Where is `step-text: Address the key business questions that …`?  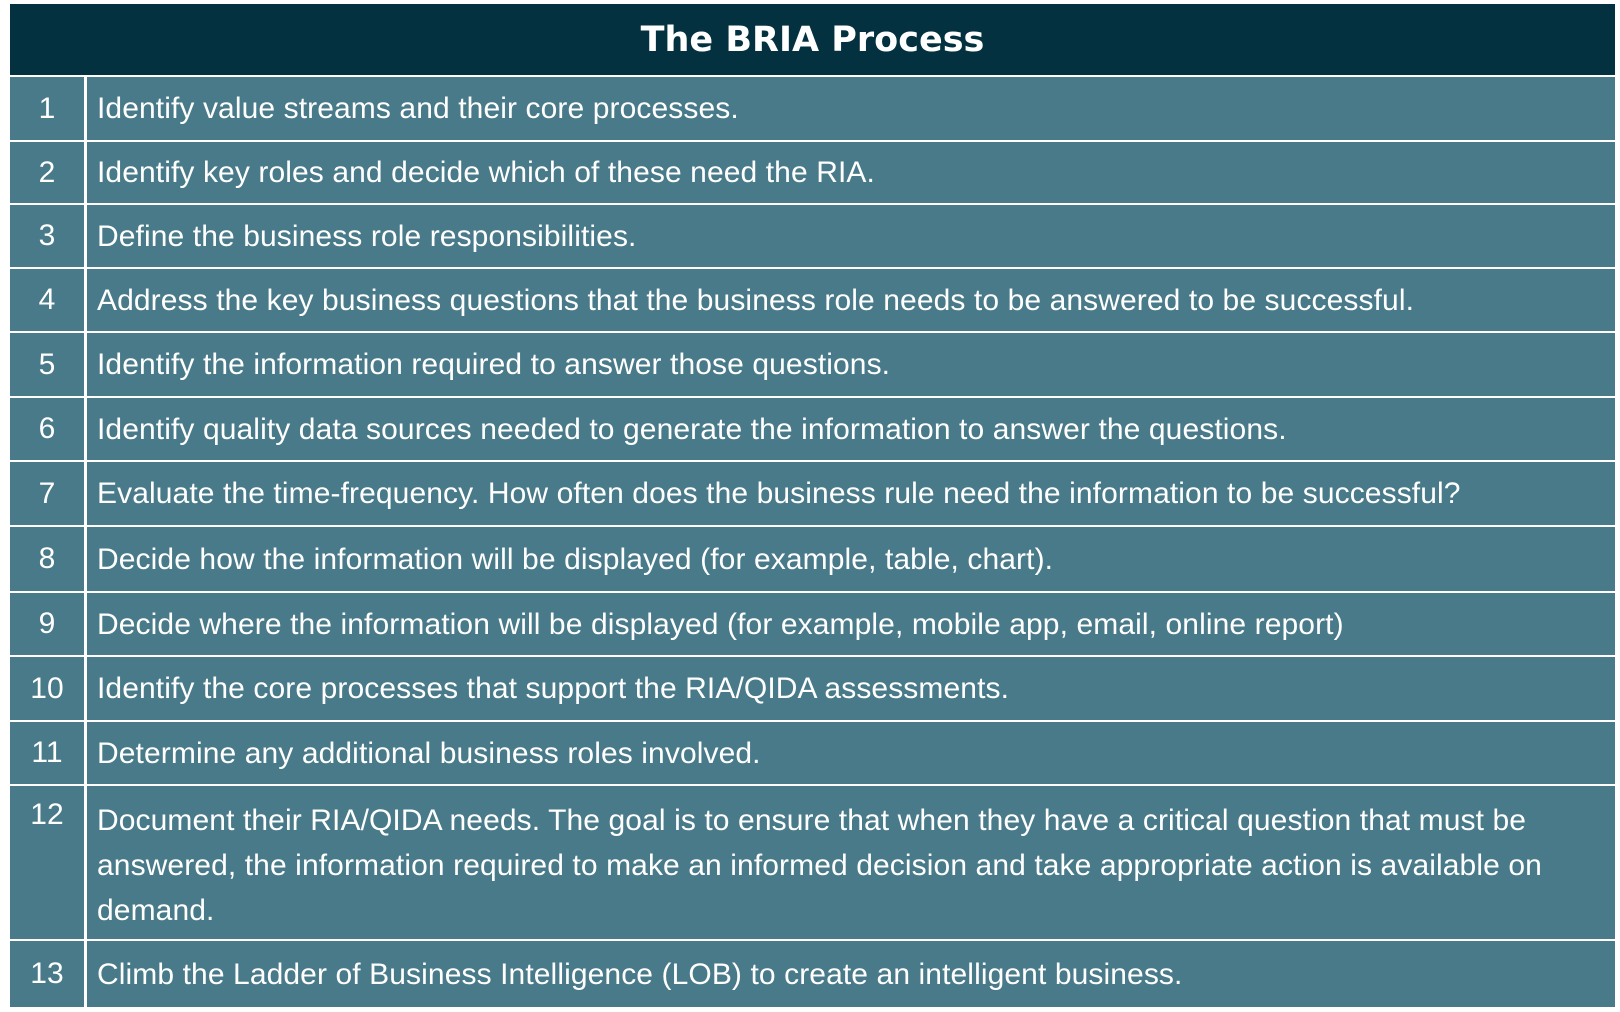
step-text: Address the key business questions that … is located at coordinates (756, 300).